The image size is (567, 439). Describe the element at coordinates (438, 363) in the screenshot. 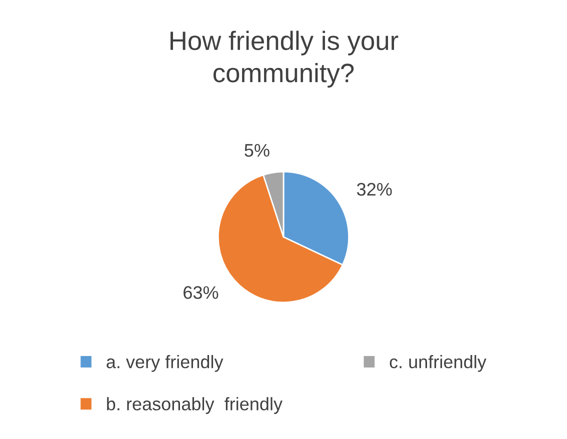

I see `legend-label: c. unfriendly` at that location.